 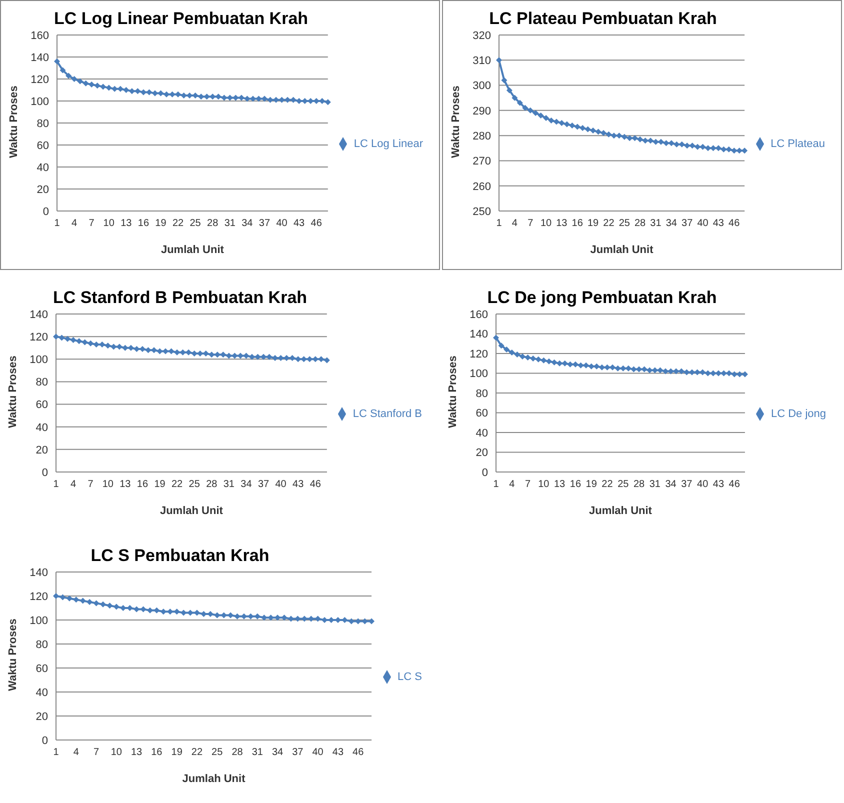 What do you see at coordinates (39, 596) in the screenshot?
I see `y-tick-label: 120` at bounding box center [39, 596].